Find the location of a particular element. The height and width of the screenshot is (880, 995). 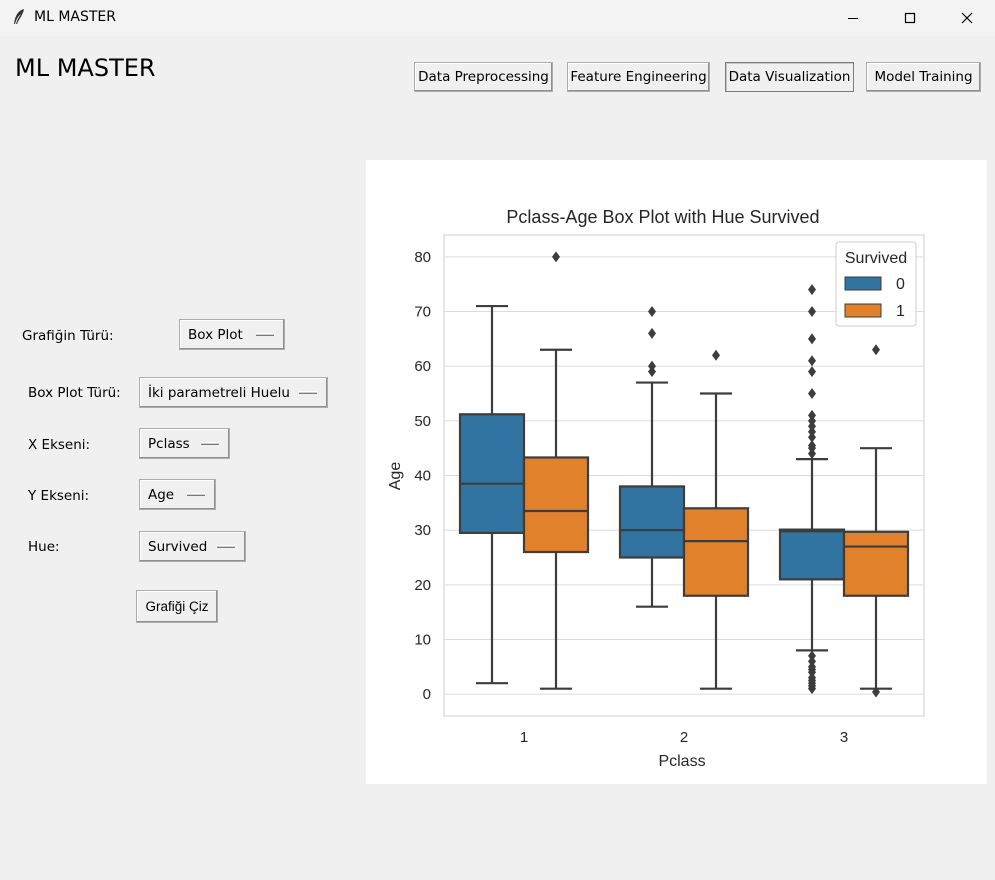

hue-label: Hue: is located at coordinates (44, 547).